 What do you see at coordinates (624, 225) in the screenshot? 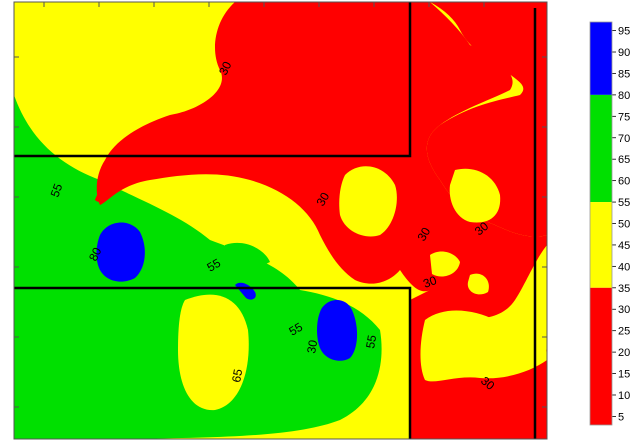
I see `legend-tick-label: 50` at bounding box center [624, 225].